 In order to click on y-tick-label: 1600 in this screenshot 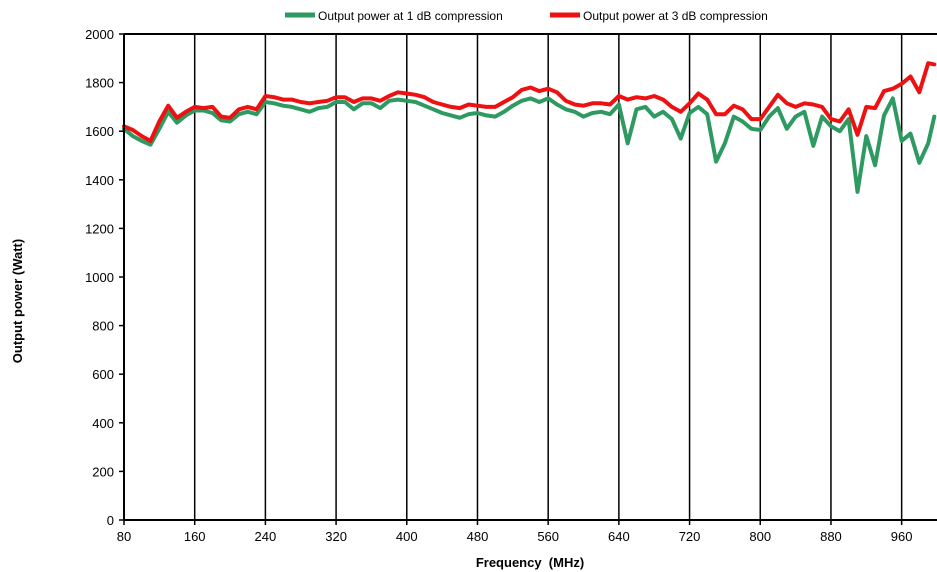, I will do `click(99, 131)`.